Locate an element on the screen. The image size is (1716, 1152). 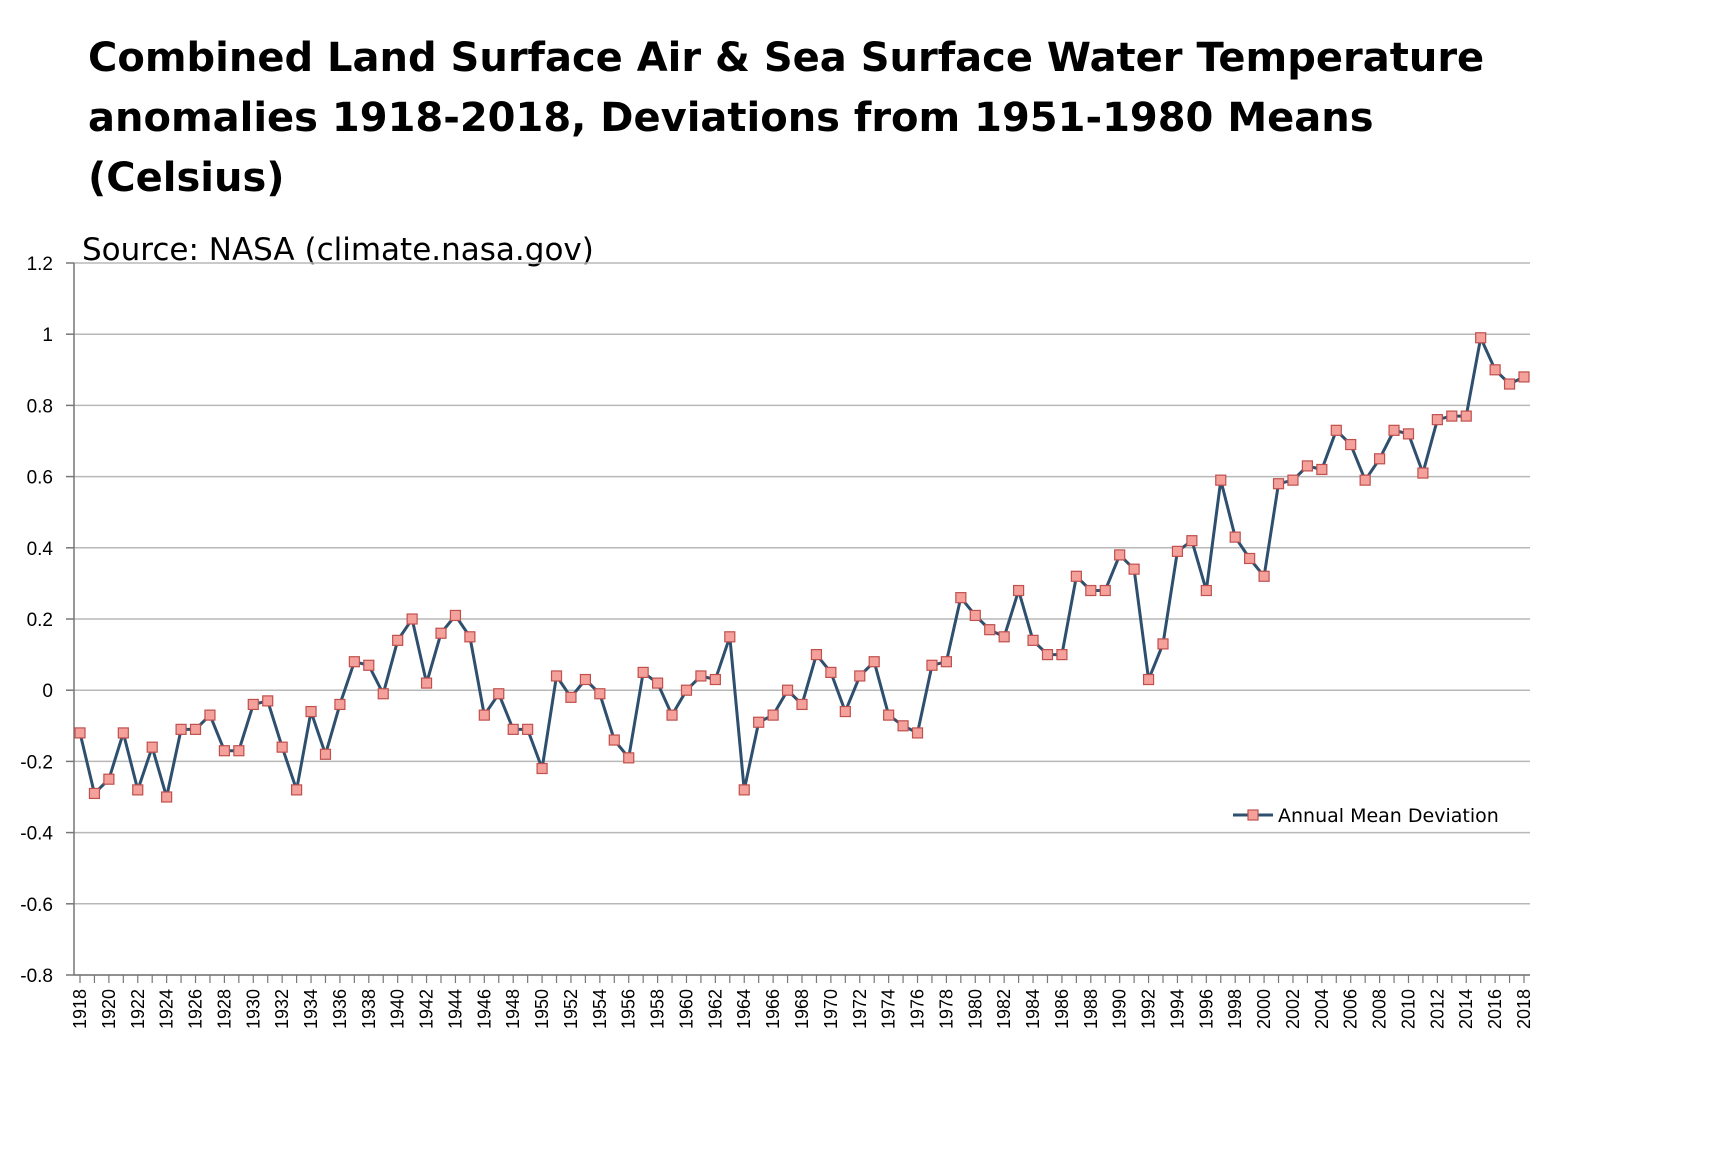
x-tick-label: 1986 is located at coordinates (1062, 1009).